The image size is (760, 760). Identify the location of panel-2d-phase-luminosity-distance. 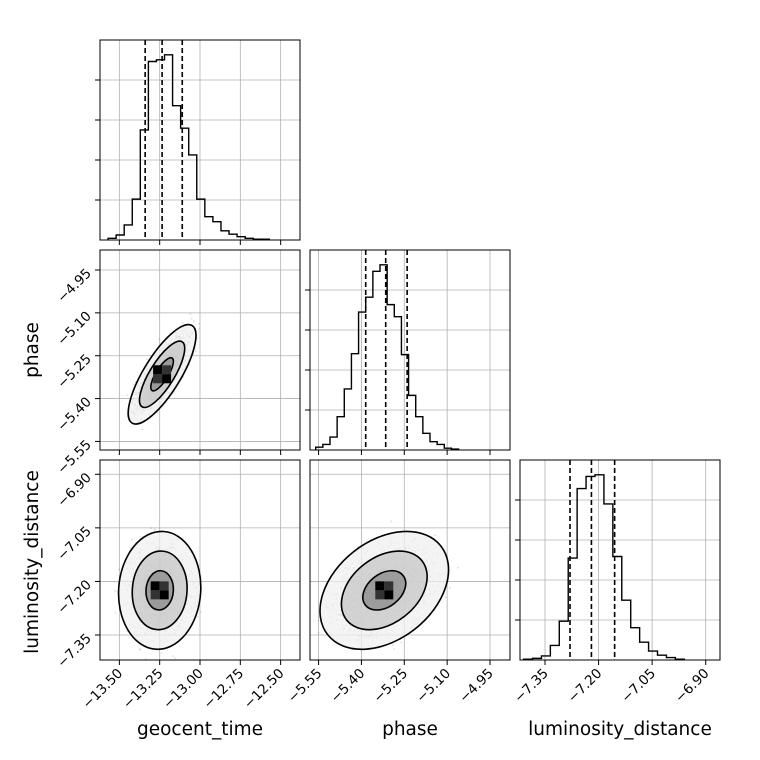
(410, 562).